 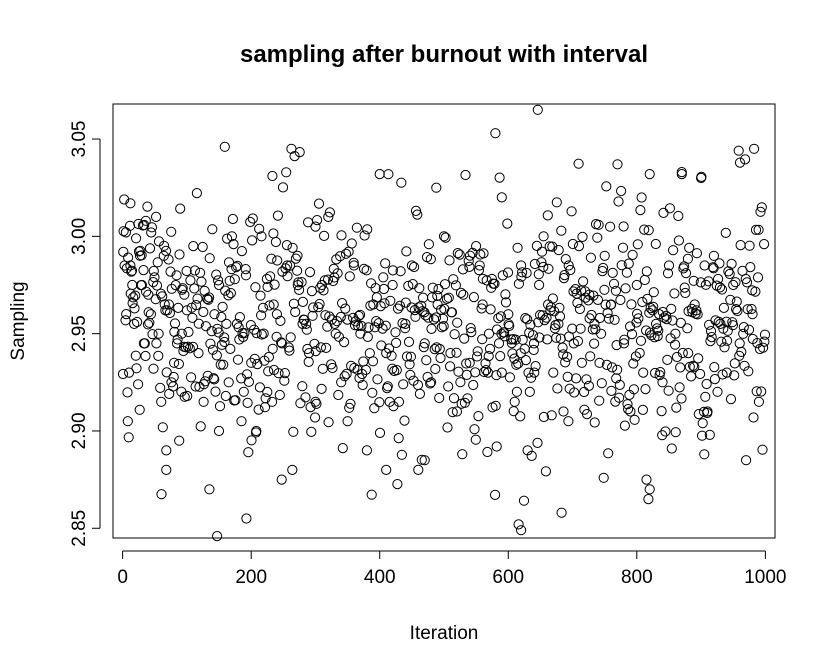 I want to click on x-tick-label: 800, so click(x=637, y=577).